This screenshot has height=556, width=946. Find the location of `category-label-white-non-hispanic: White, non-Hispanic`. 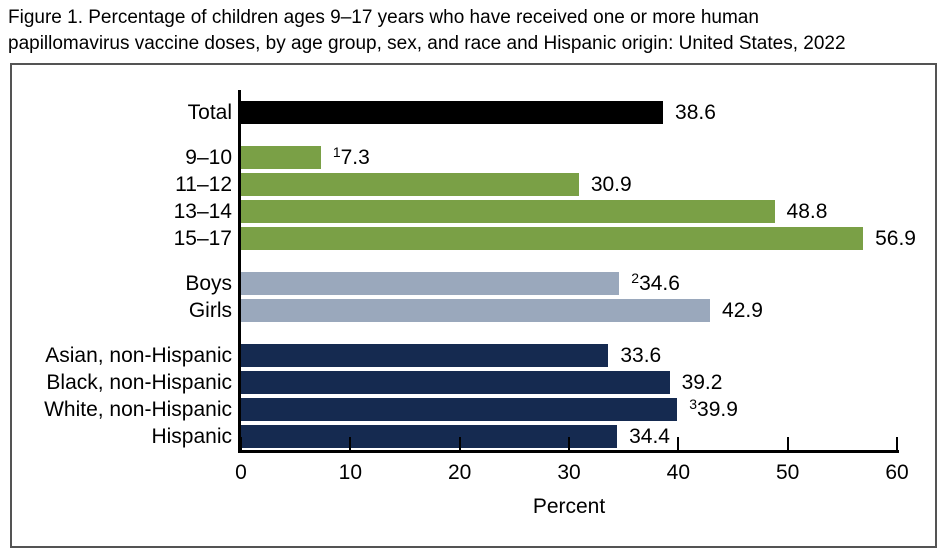

category-label-white-non-hispanic: White, non-Hispanic is located at coordinates (138, 409).